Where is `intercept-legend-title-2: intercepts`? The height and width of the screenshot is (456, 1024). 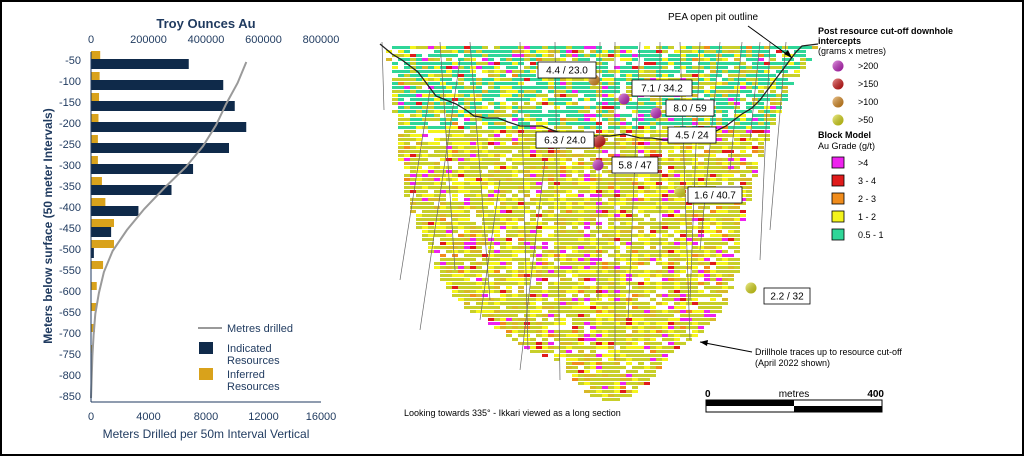
intercept-legend-title-2: intercepts is located at coordinates (839, 41).